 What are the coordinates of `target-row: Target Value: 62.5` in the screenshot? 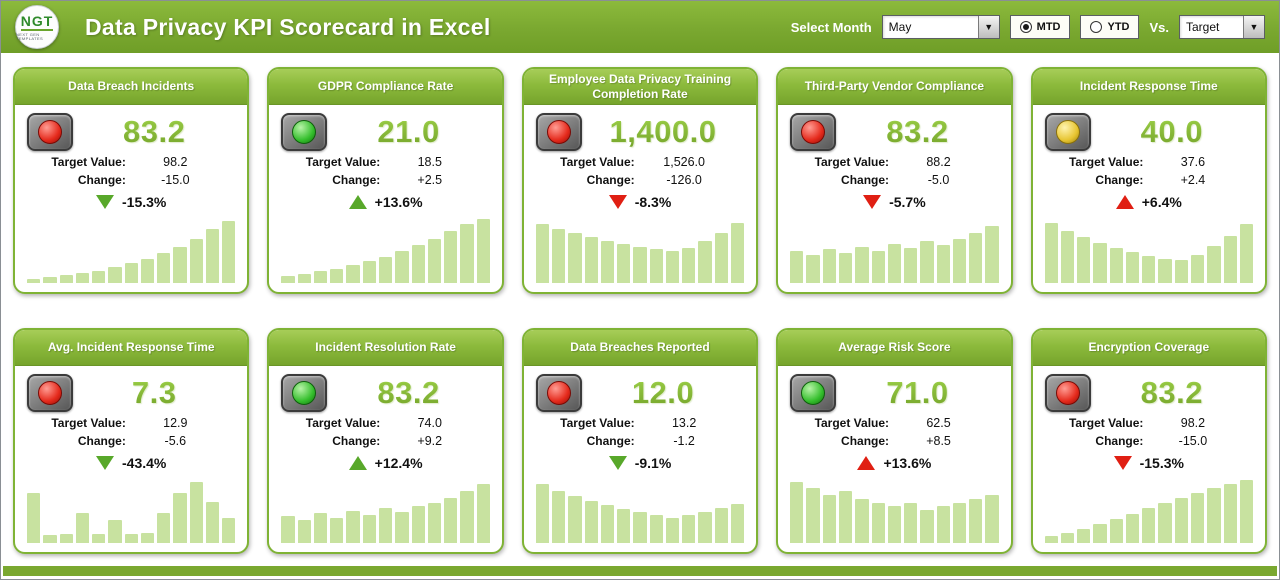 It's located at (894, 423).